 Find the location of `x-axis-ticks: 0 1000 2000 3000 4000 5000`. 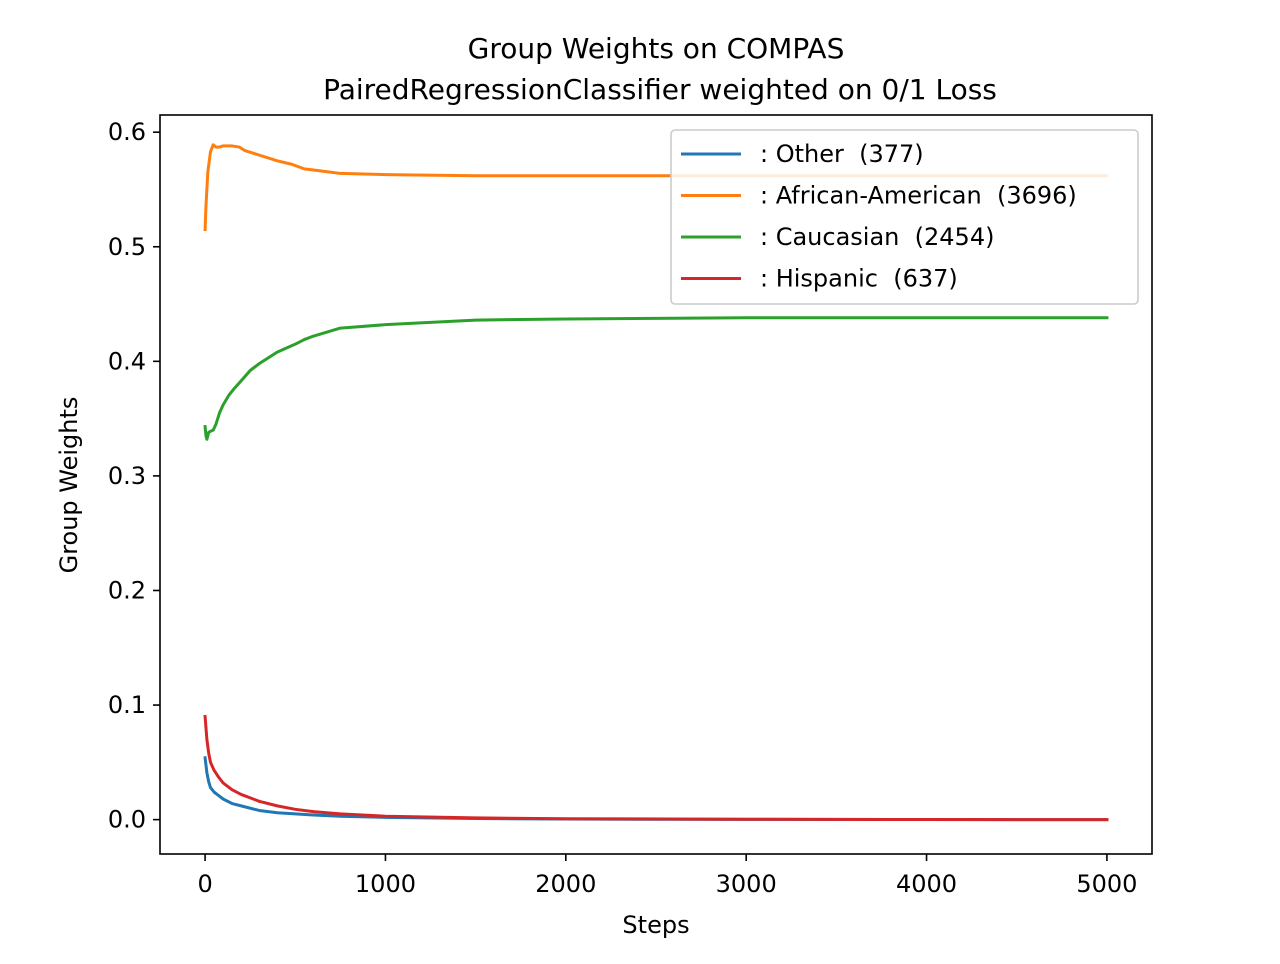

x-axis-ticks: 0 1000 2000 3000 4000 5000 is located at coordinates (667, 876).